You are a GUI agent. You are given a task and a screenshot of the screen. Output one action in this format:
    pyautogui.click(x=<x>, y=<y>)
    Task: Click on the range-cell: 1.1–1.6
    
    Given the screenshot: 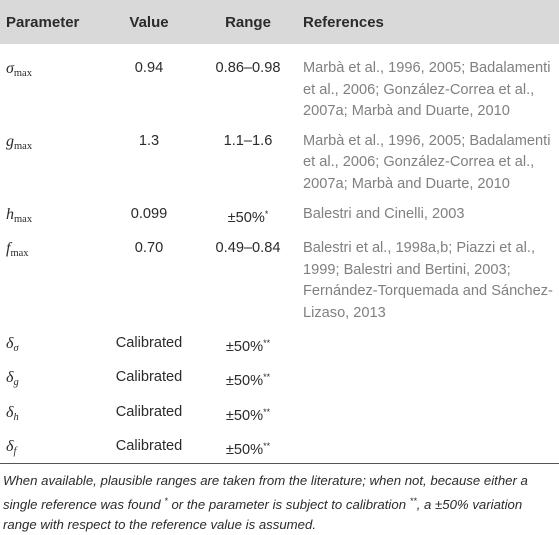 What is the action you would take?
    pyautogui.click(x=248, y=140)
    